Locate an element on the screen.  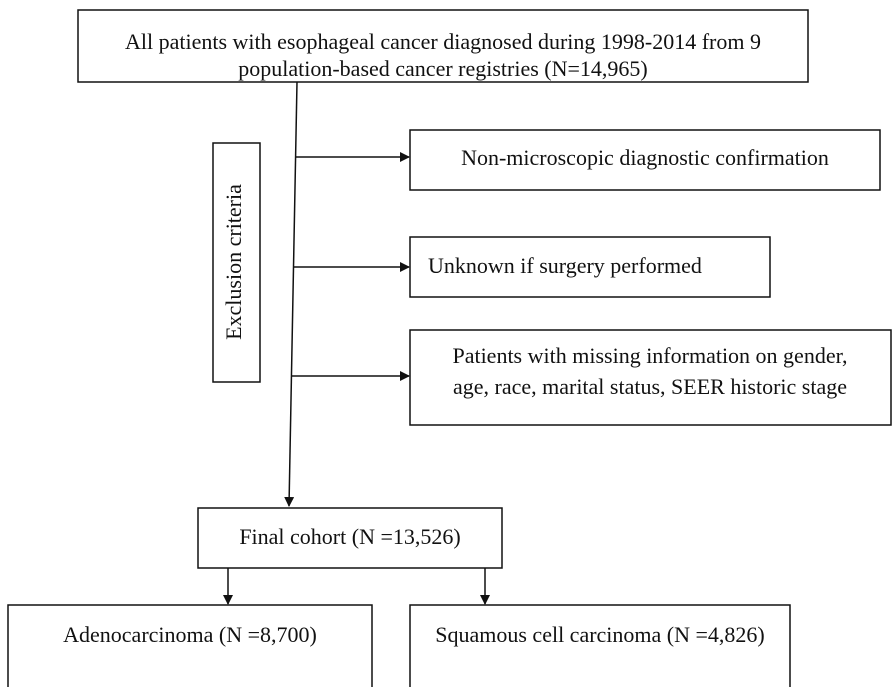
node-label: Non-microscopic diagnostic confirmation is located at coordinates (645, 157).